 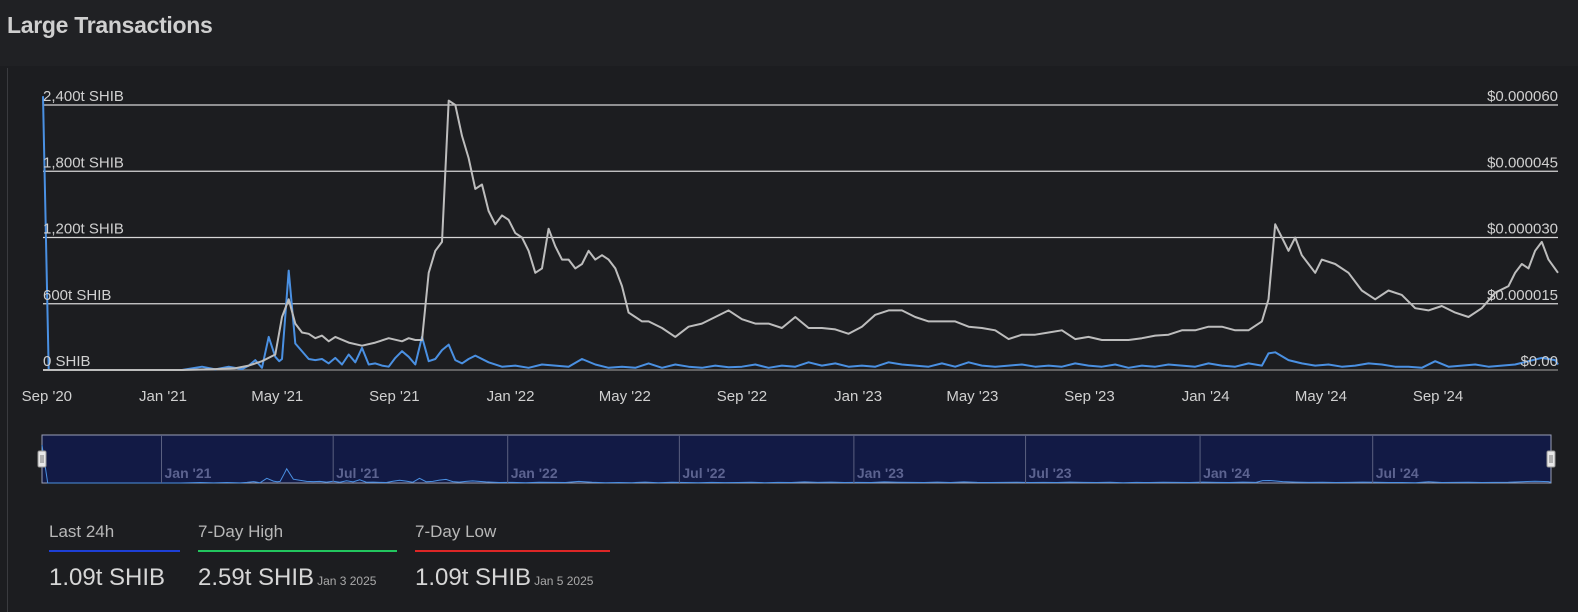 I want to click on y-left-tick-label: 600t SHIB, so click(x=77, y=295).